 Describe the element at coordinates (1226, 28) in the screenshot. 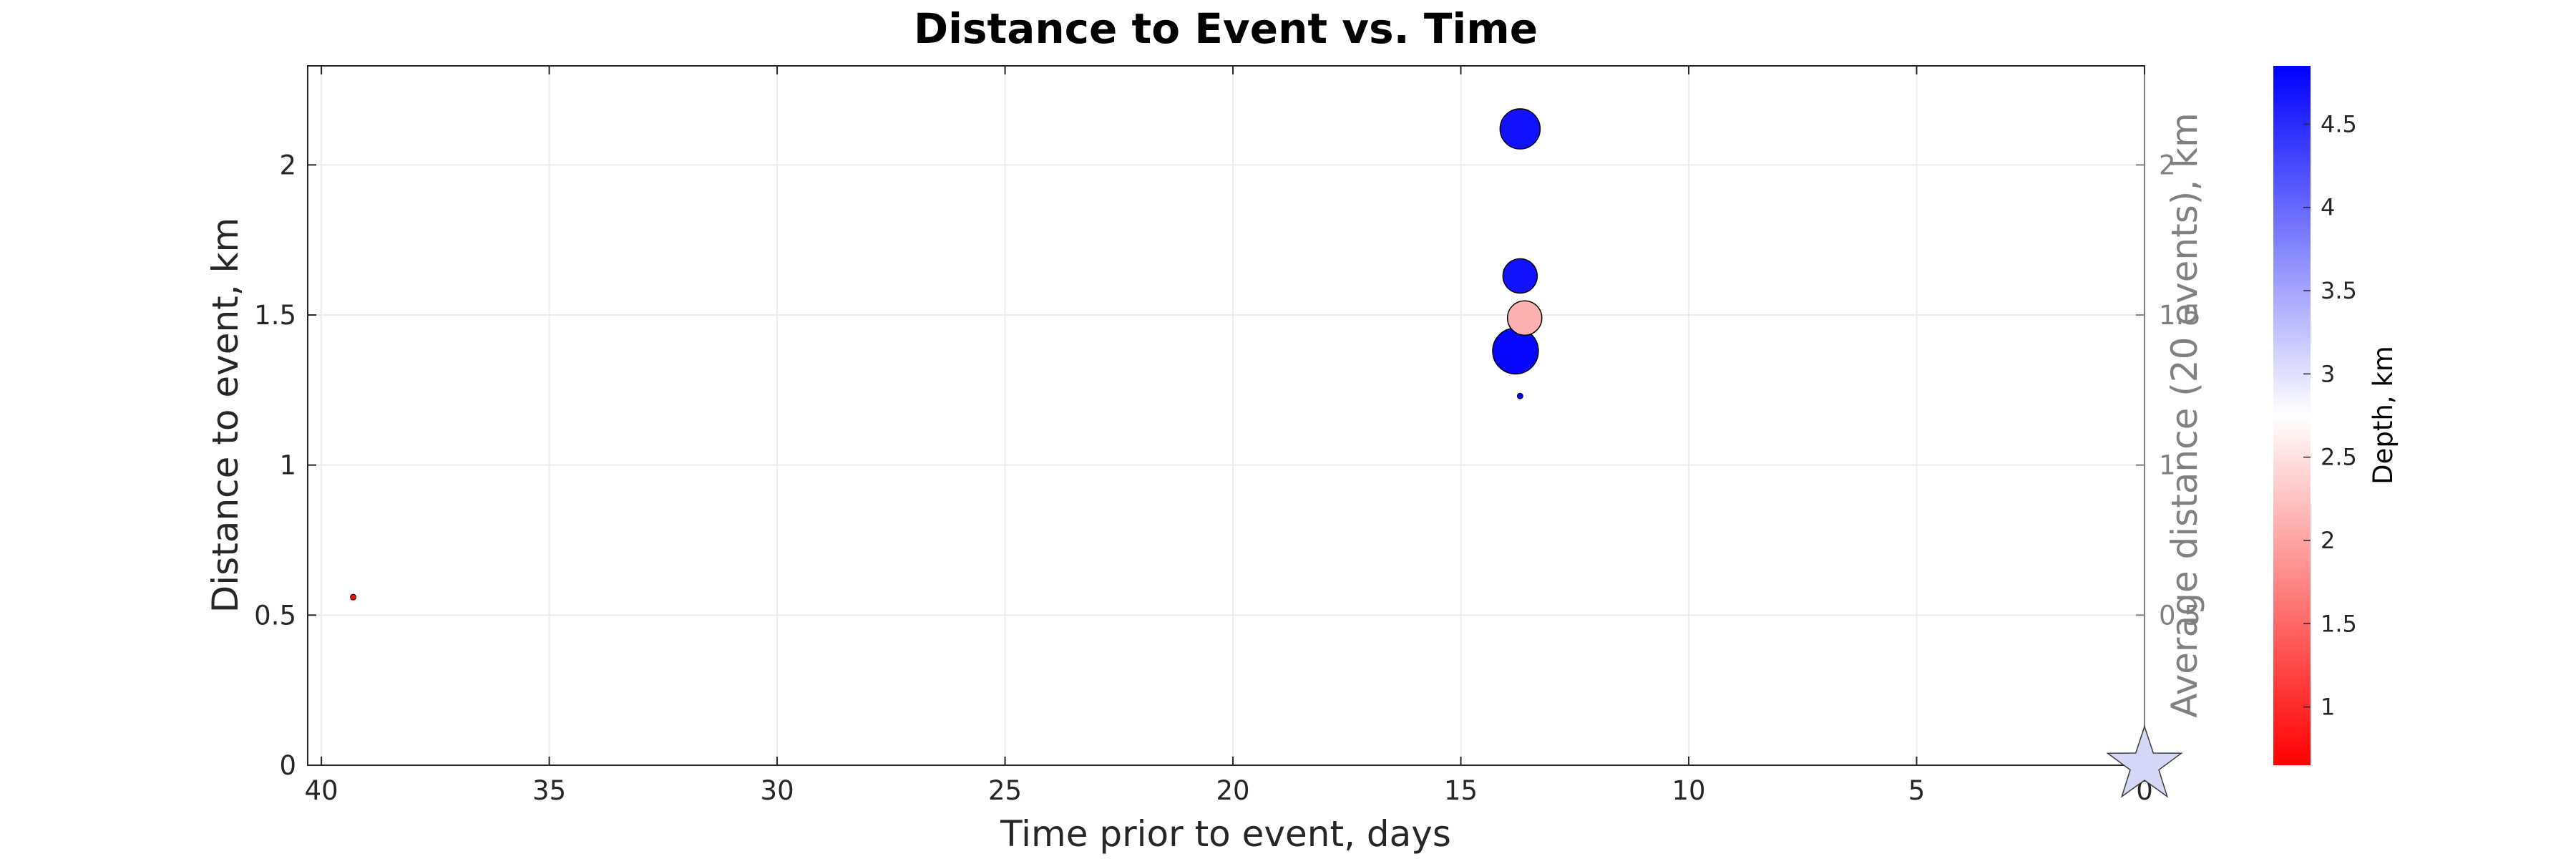

I see `chart-title: Distance to Event vs. Time` at that location.